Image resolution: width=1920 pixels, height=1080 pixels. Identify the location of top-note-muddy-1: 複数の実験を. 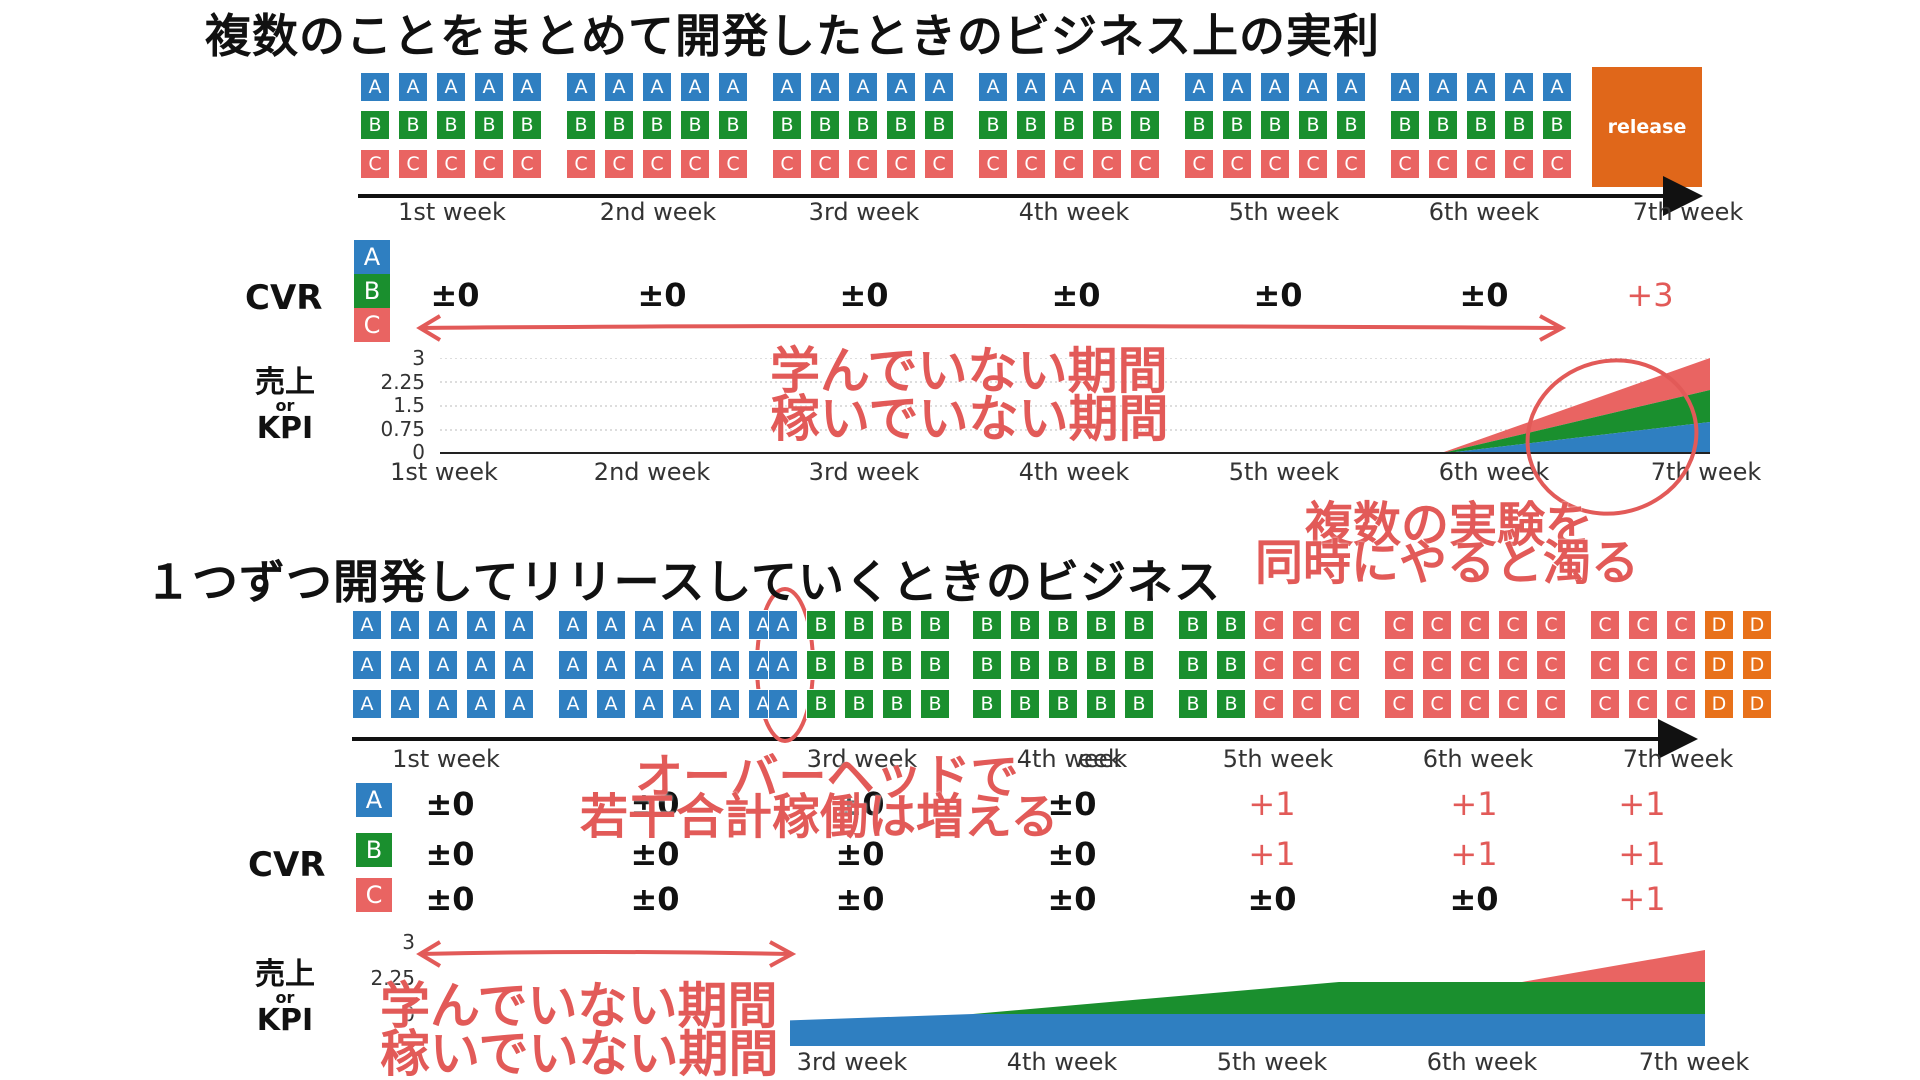
(1449, 525).